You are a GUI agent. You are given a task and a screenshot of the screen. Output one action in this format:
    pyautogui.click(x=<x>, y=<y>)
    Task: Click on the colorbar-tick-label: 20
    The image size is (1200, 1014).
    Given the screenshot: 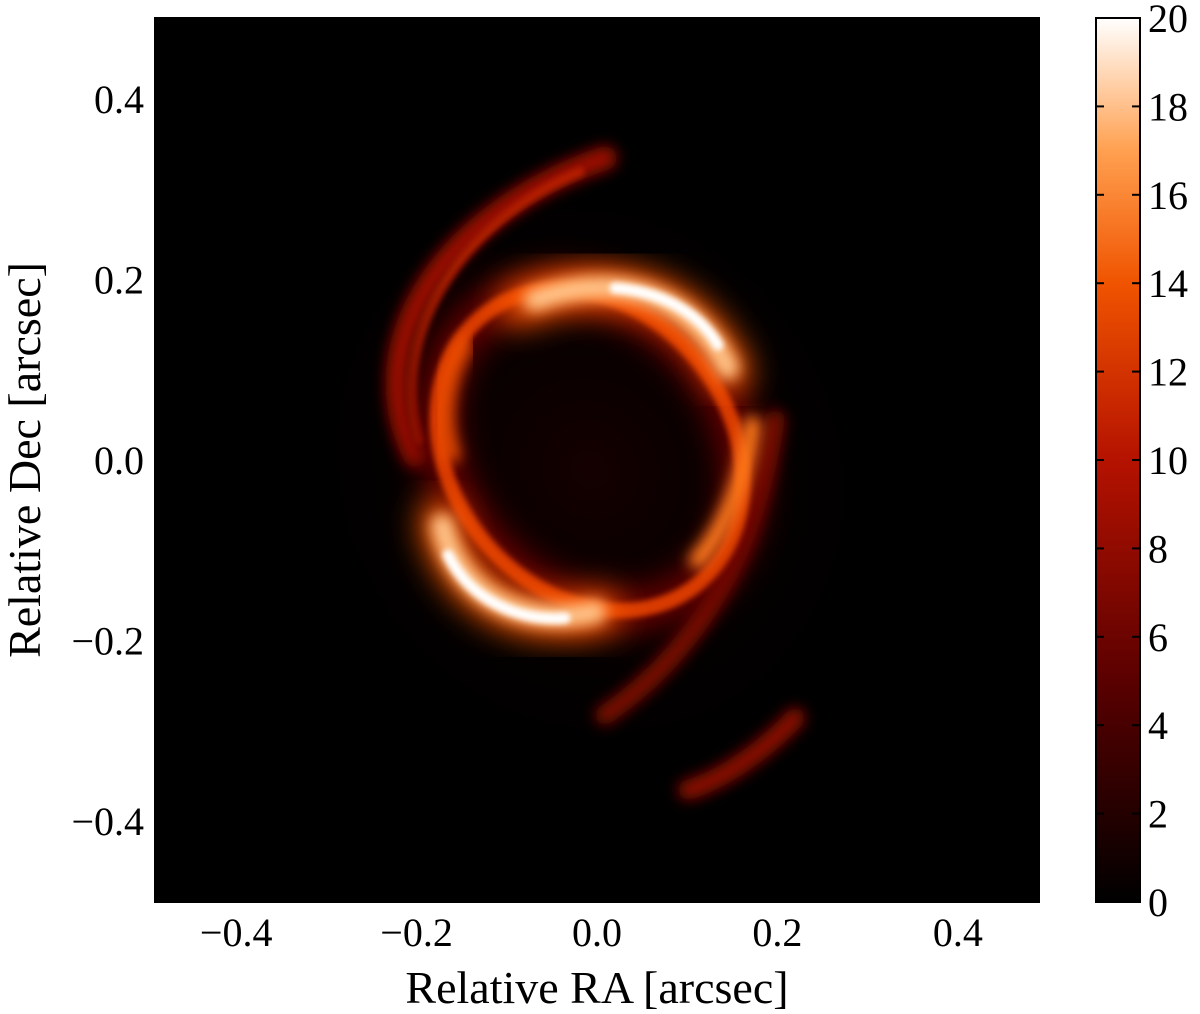 What is the action you would take?
    pyautogui.click(x=1168, y=20)
    